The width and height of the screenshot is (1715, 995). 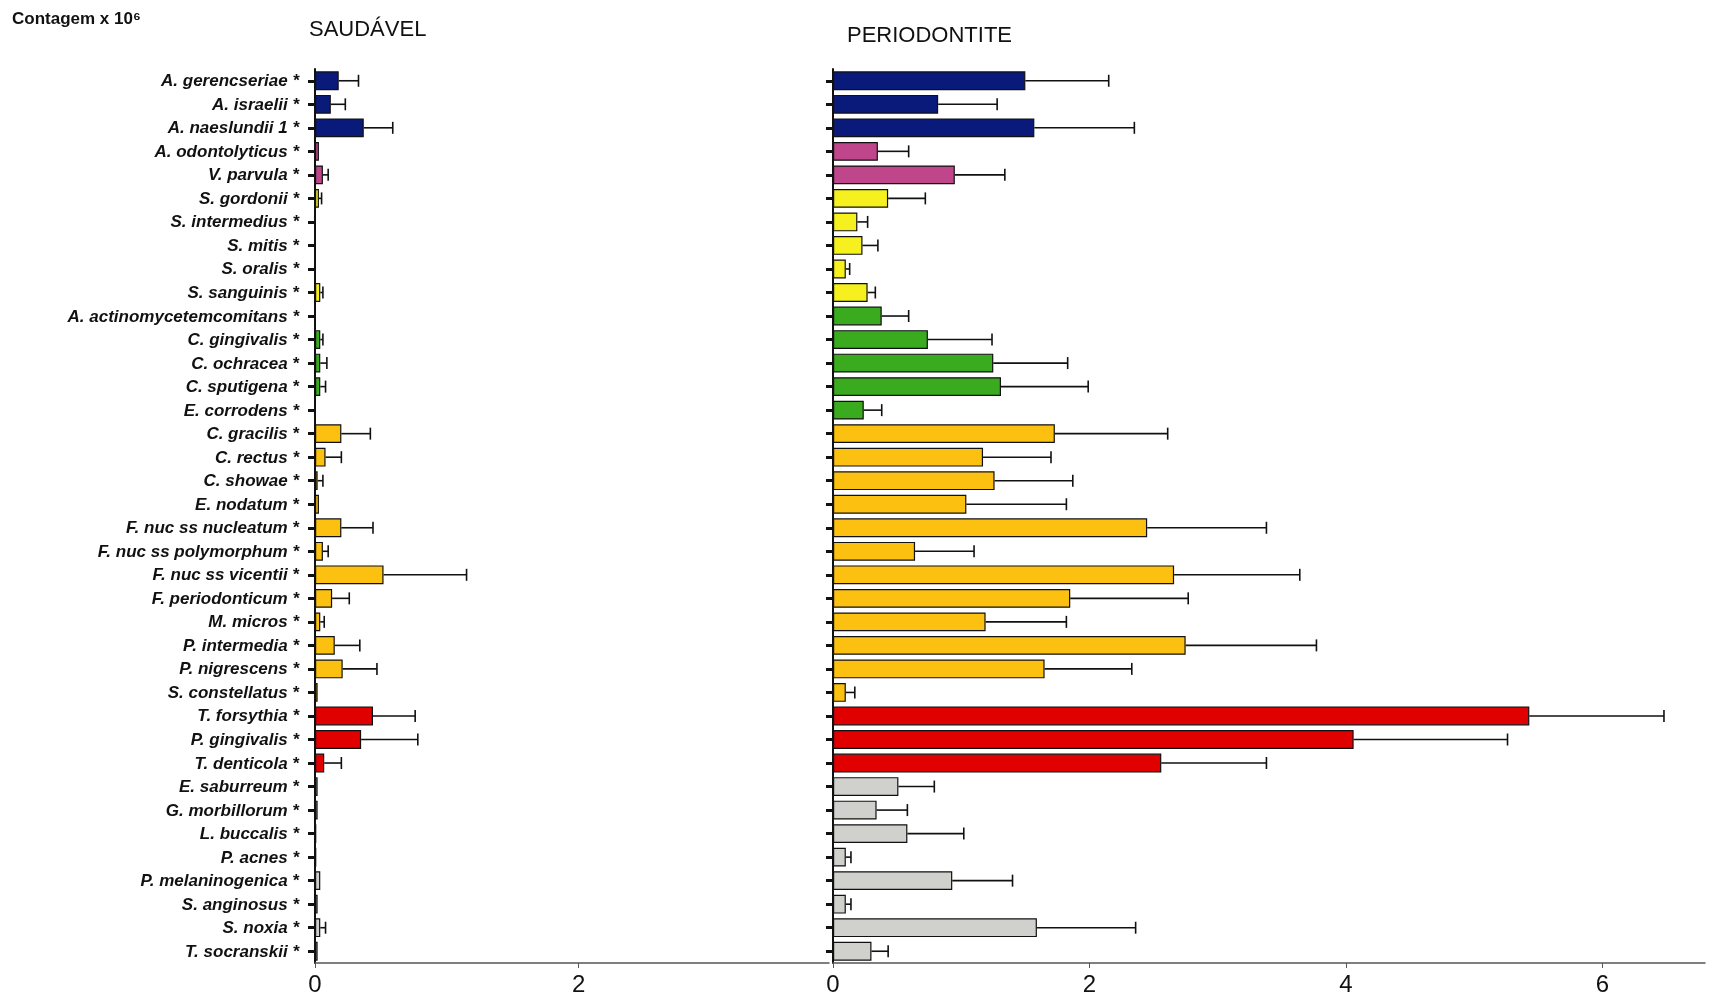 I want to click on y-tick-label: S. sanguinis *, so click(x=244, y=292).